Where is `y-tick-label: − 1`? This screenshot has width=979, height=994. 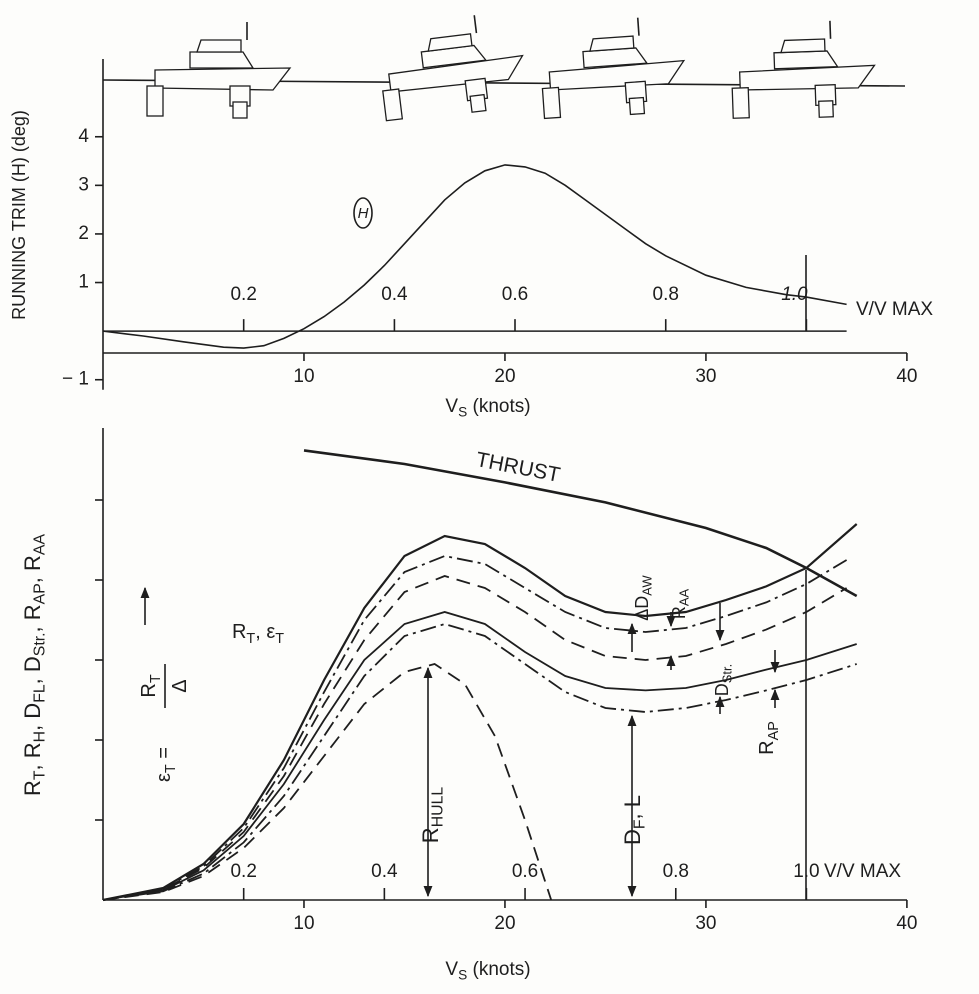
y-tick-label: − 1 is located at coordinates (75, 379).